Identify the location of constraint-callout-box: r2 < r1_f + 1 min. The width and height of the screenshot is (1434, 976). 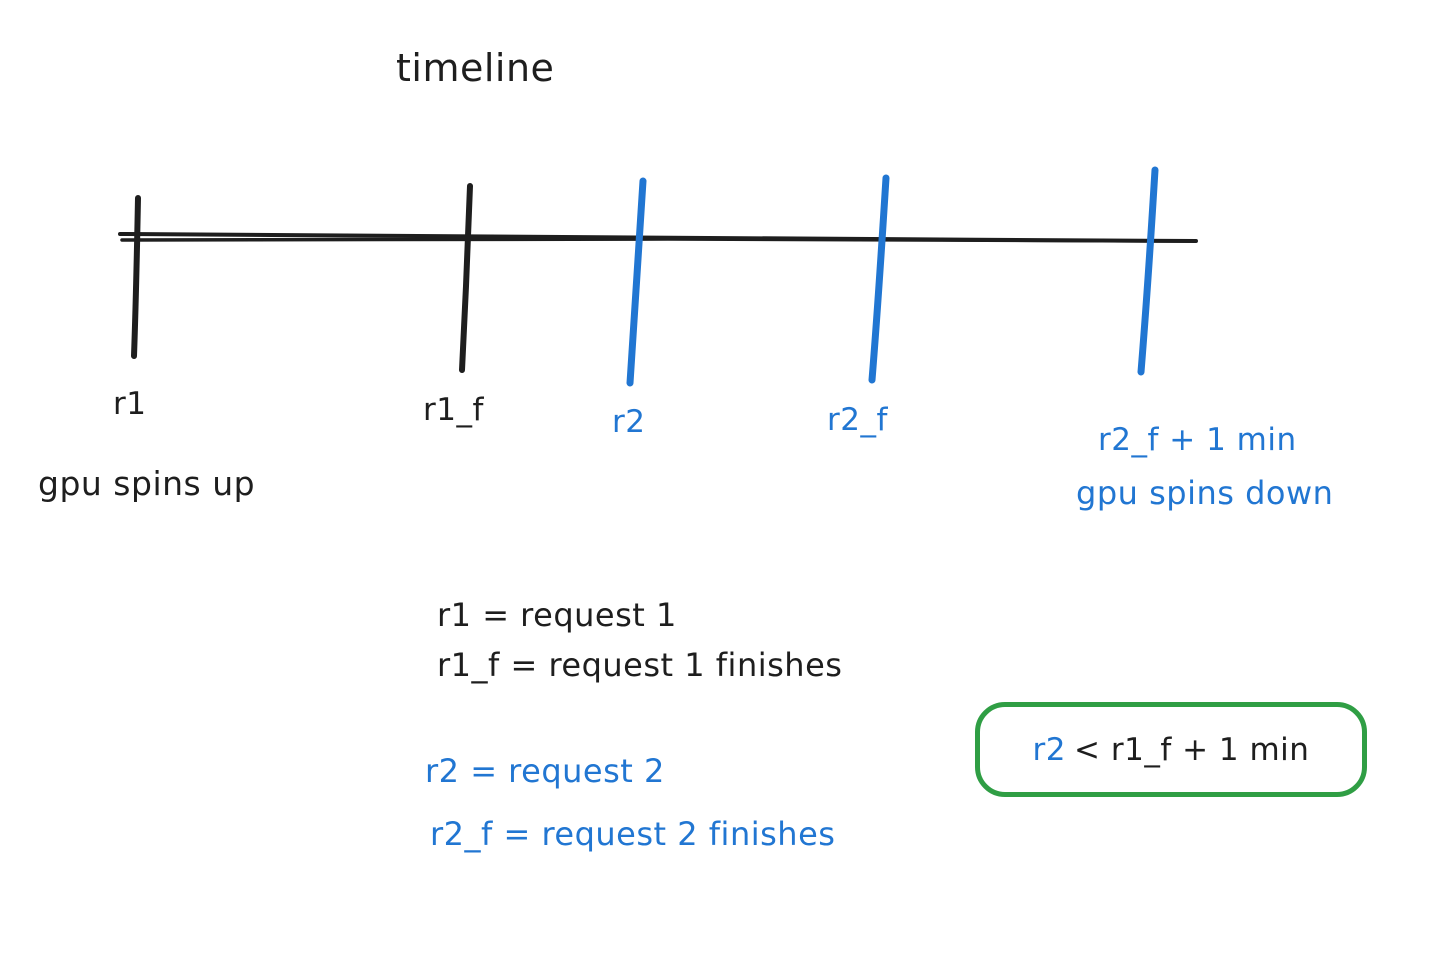
(1171, 749).